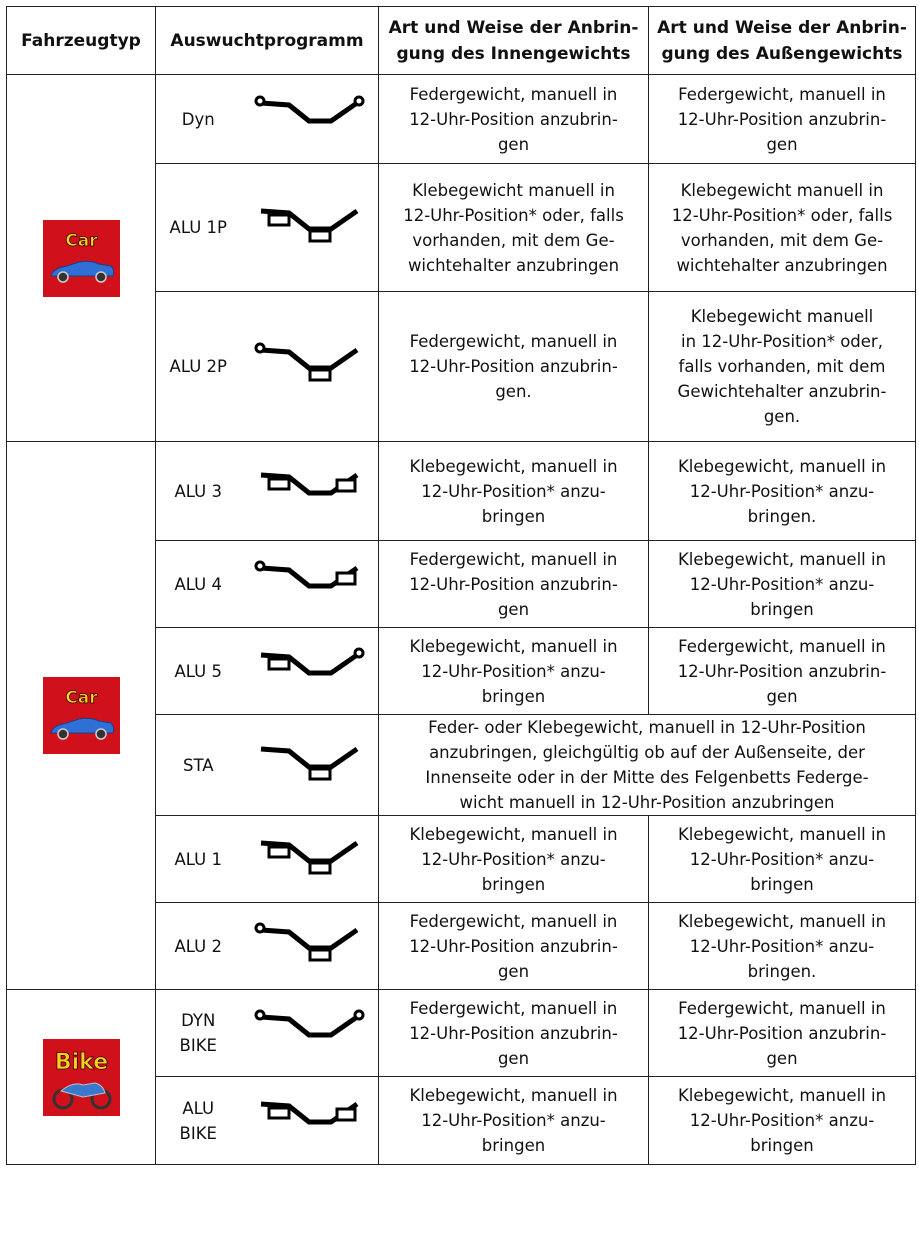 The height and width of the screenshot is (1234, 919). I want to click on text-line: ALU 5, so click(198, 671).